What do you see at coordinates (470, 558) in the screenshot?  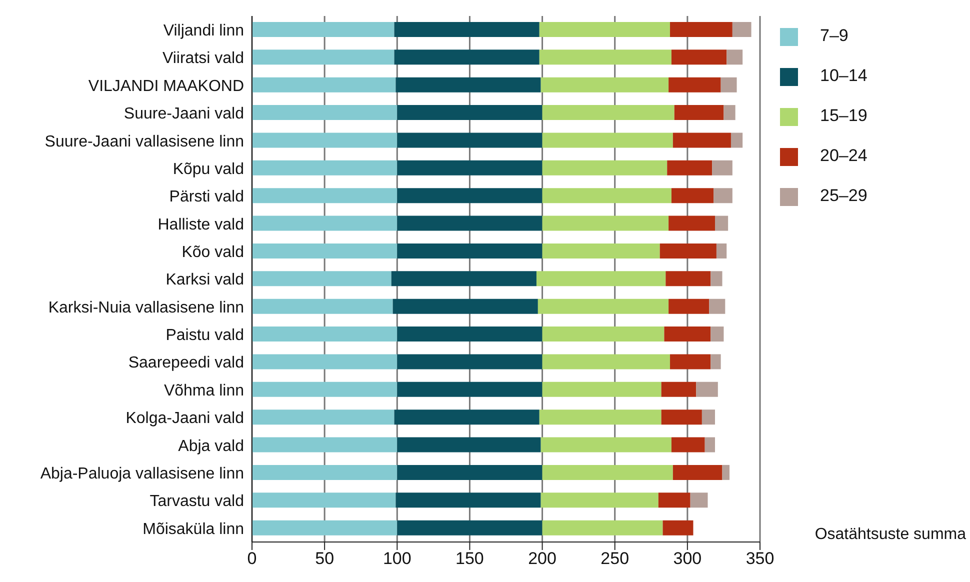 I see `x-tick-label: 150` at bounding box center [470, 558].